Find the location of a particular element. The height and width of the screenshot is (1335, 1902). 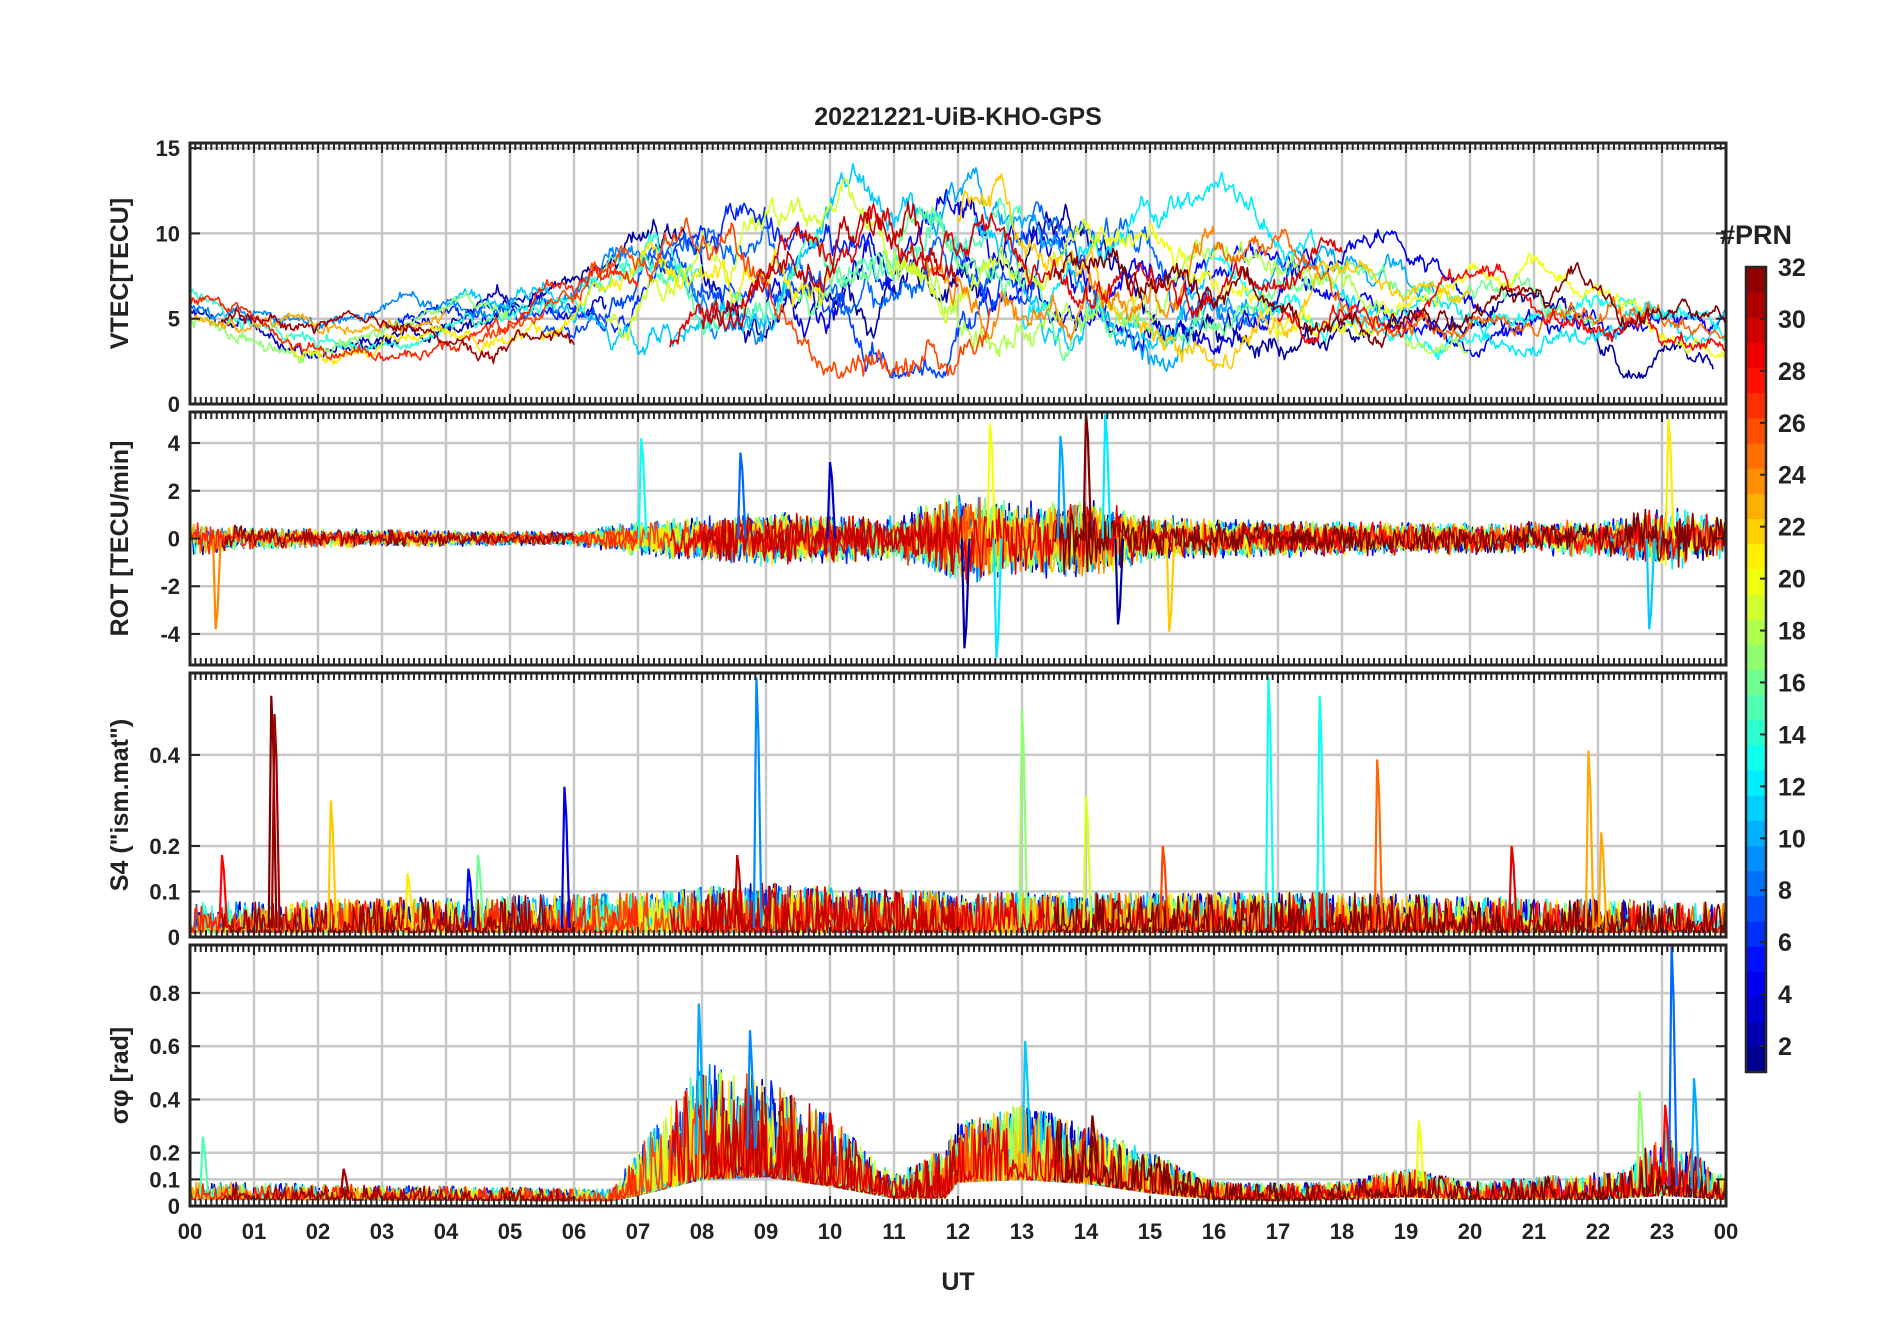

y-tick-label: 0.4 is located at coordinates (164, 755).